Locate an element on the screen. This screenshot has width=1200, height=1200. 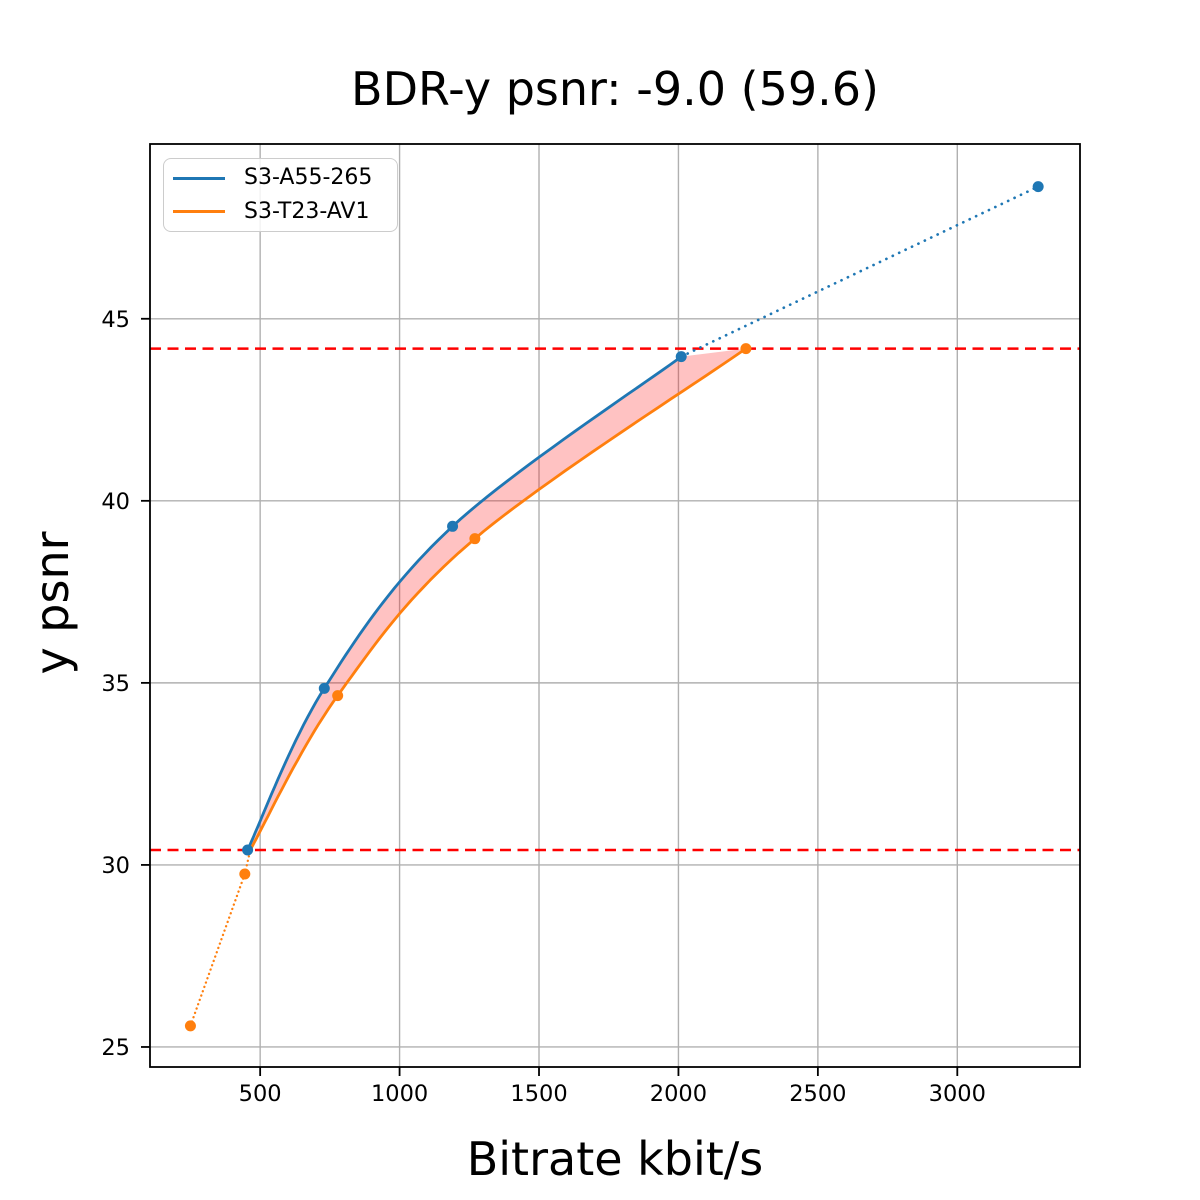
x-tick-label-1000: 1000 is located at coordinates (399, 1094).